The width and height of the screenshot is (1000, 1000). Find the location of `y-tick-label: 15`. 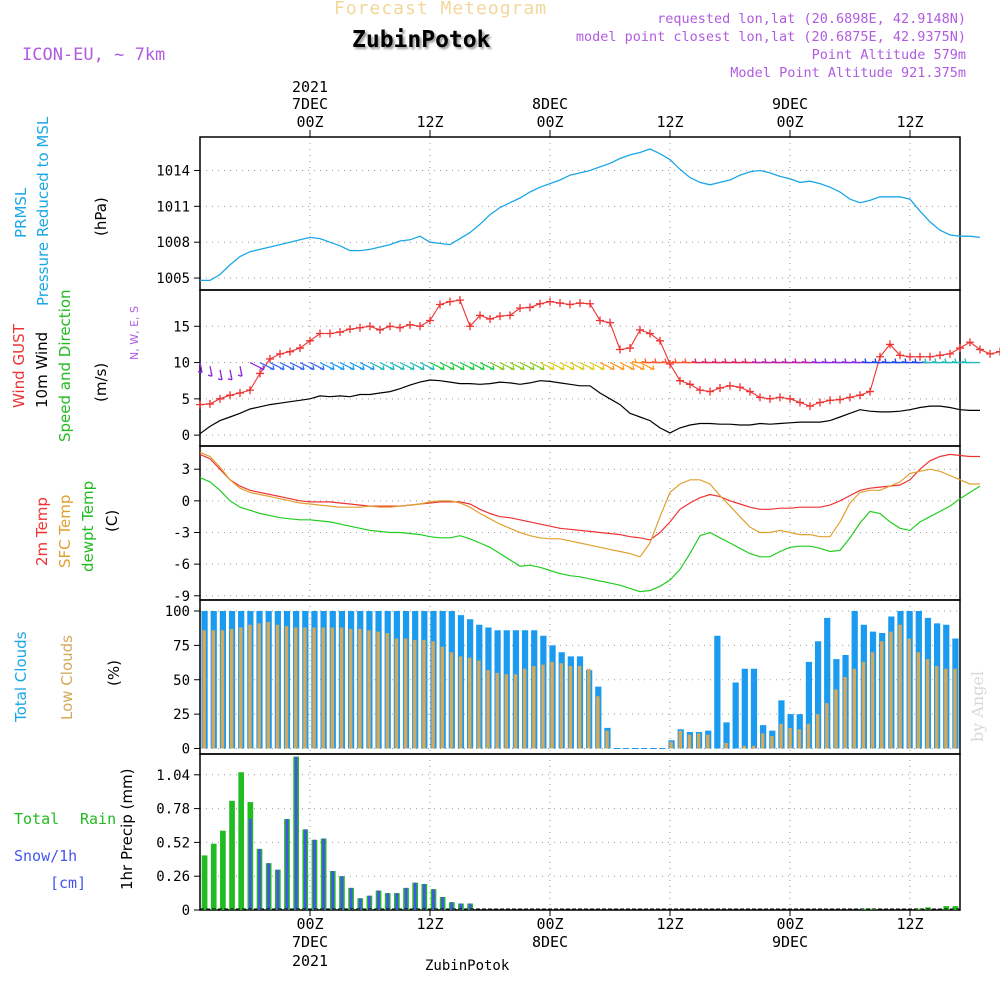

y-tick-label: 15 is located at coordinates (181, 327).